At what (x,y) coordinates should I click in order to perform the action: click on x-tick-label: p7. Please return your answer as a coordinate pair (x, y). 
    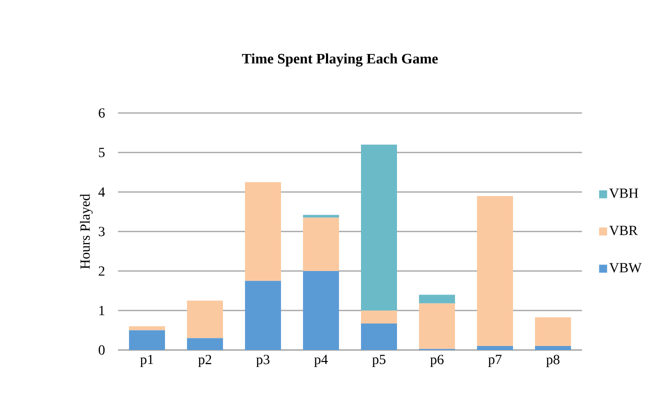
    Looking at the image, I should click on (495, 360).